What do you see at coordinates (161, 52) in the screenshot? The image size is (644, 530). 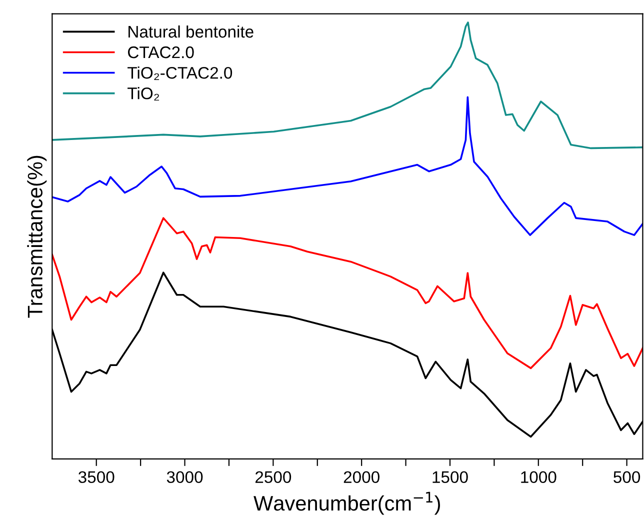 I see `legend-label: CTAC2.0` at bounding box center [161, 52].